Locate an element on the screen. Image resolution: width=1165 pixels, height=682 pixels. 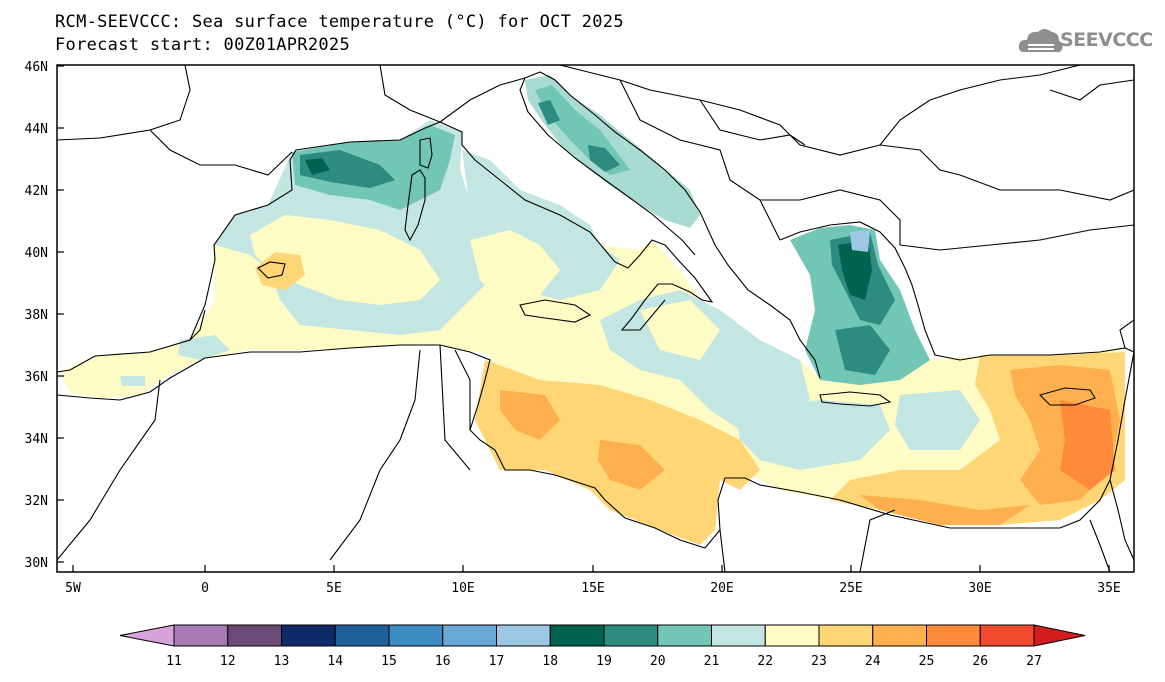
lat-tick-label: 34N is located at coordinates (36, 439).